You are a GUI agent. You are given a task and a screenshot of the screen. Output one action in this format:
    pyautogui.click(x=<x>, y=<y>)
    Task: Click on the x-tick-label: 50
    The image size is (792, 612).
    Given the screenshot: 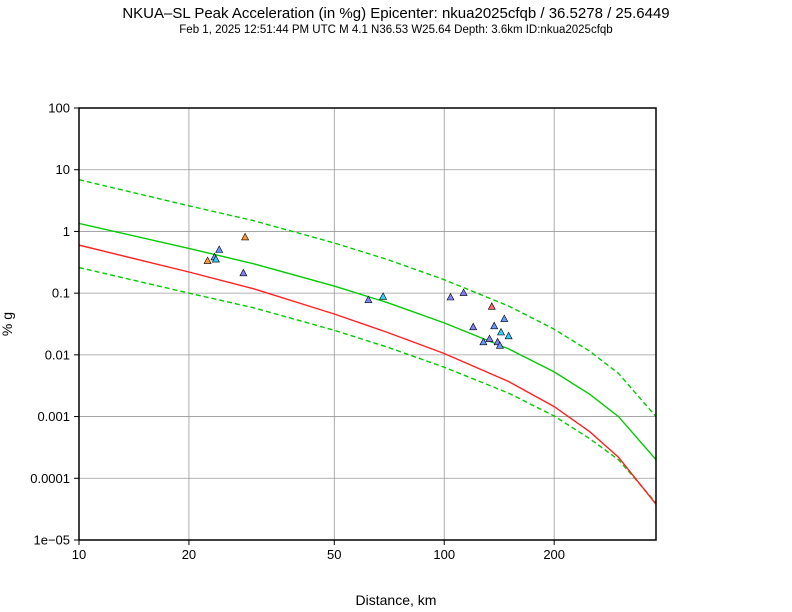 What is the action you would take?
    pyautogui.click(x=334, y=554)
    